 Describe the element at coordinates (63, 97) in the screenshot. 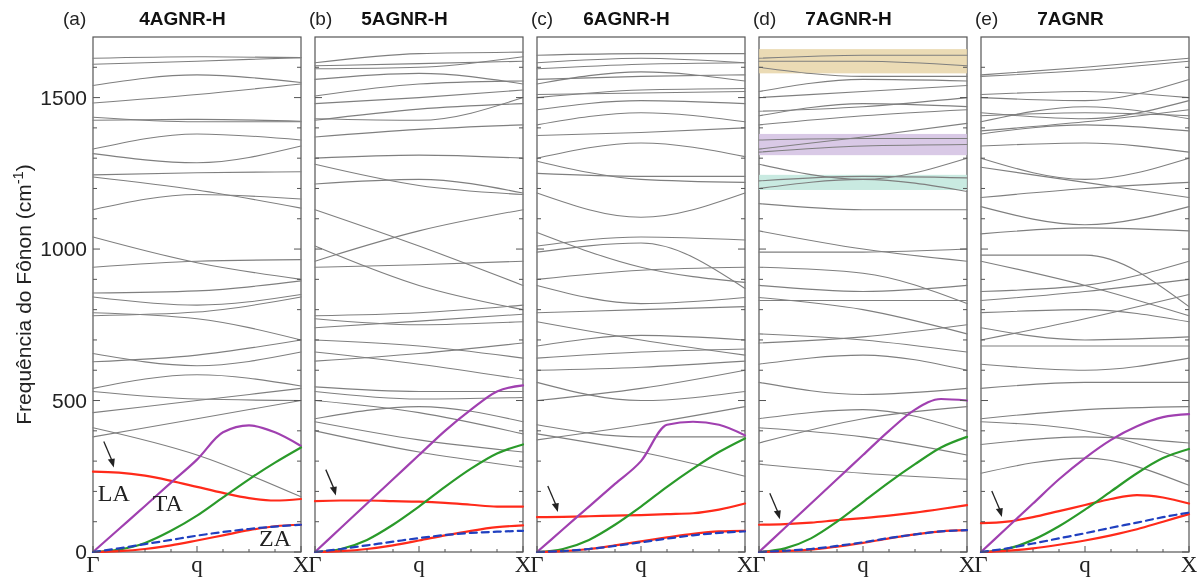

I see `y-tick-label: 1500` at that location.